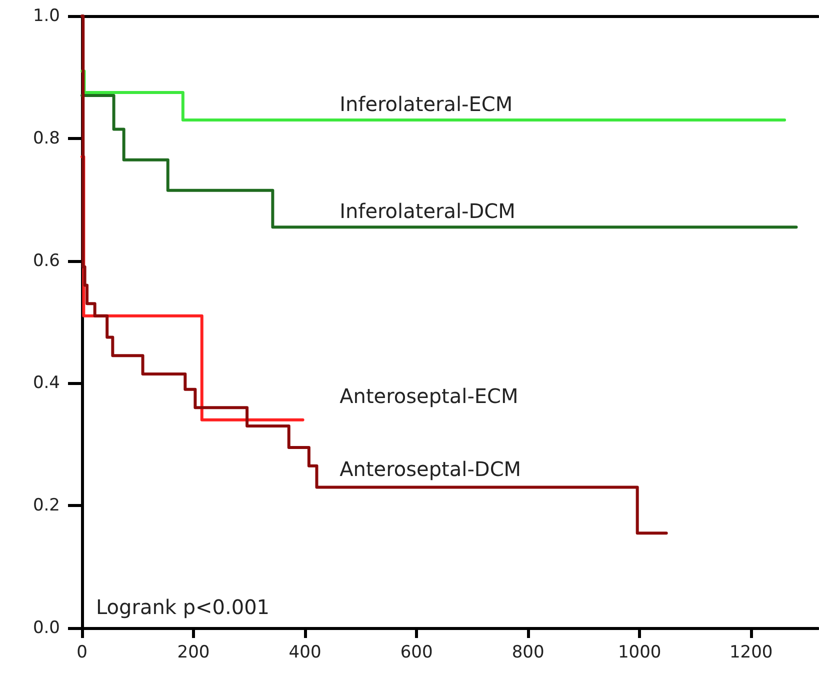  I want to click on y-tick-label: 0.6, so click(46, 260).